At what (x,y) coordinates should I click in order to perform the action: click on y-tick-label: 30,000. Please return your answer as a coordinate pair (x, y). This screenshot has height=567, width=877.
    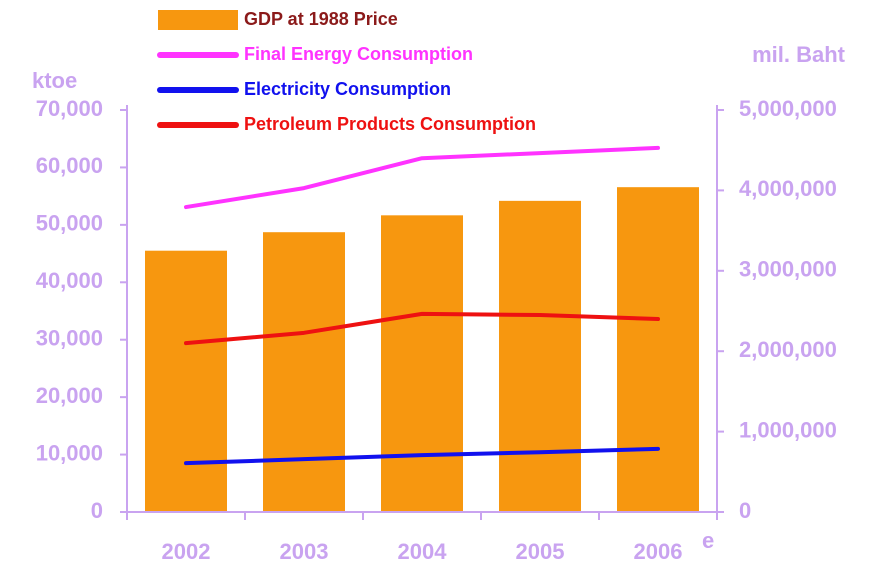
    Looking at the image, I should click on (69, 338).